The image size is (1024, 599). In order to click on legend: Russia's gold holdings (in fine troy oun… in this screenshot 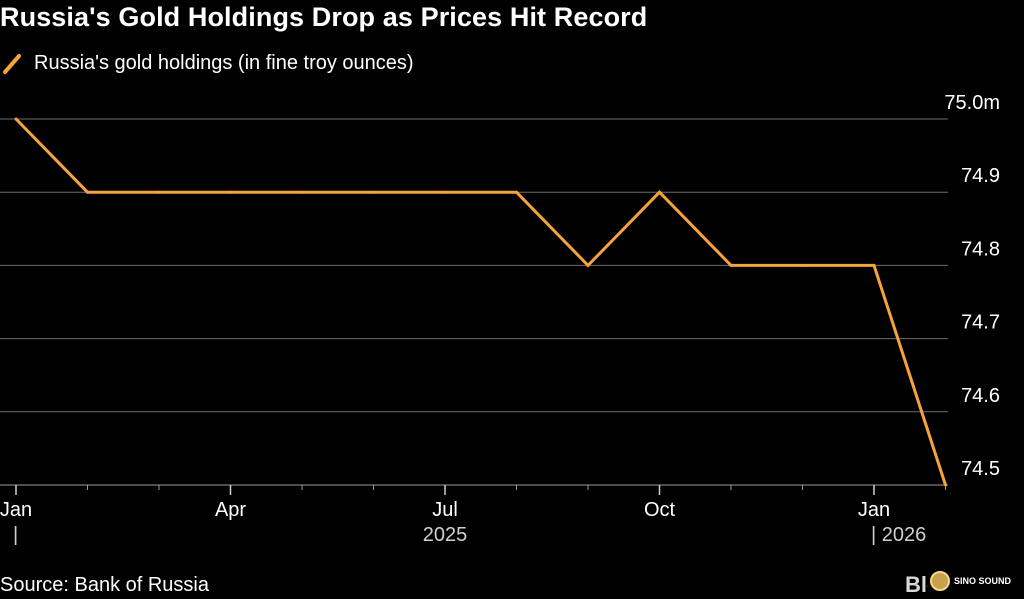, I will do `click(208, 63)`.